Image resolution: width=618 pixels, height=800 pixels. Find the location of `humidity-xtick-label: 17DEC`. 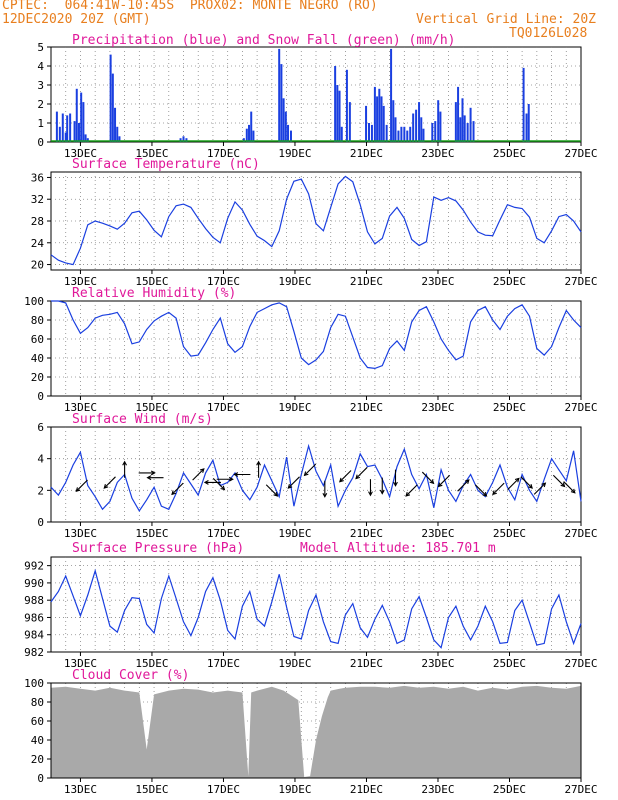

humidity-xtick-label: 17DEC is located at coordinates (223, 407).